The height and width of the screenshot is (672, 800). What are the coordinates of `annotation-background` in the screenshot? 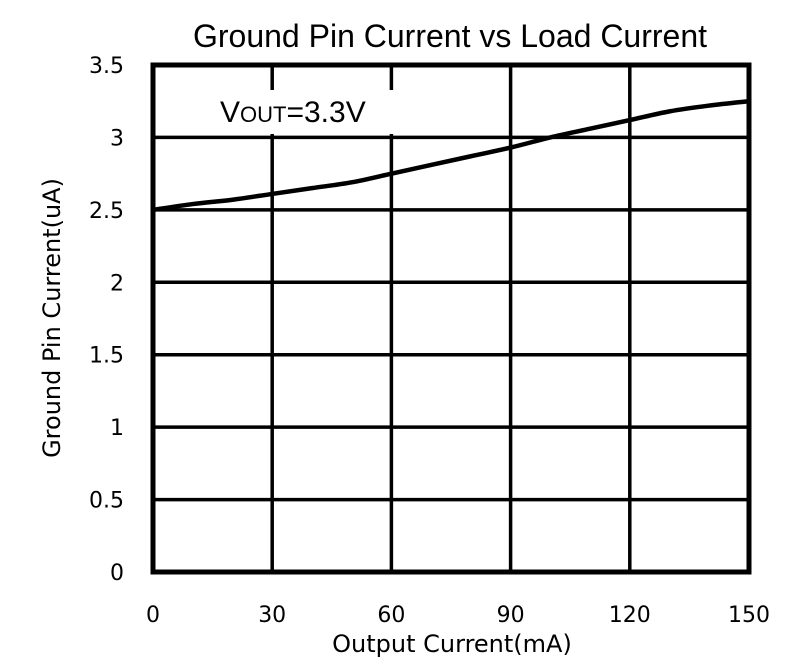 It's located at (305, 112).